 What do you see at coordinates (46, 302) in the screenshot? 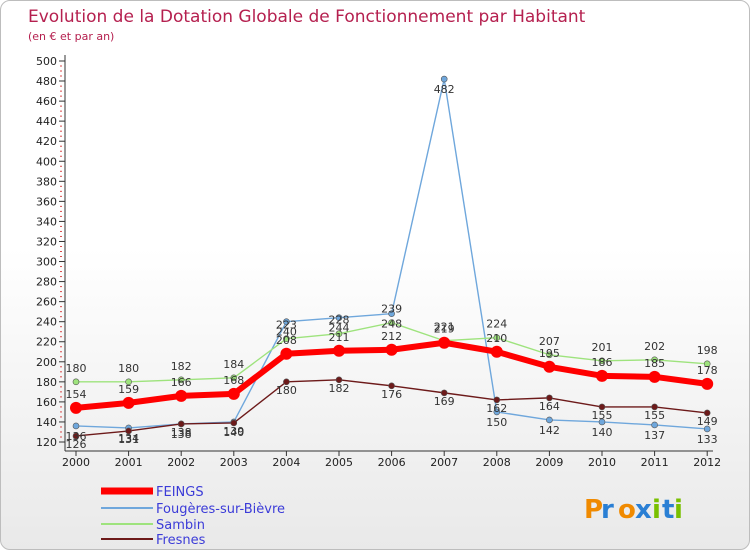
I see `y-tick-label: 260` at bounding box center [46, 302].